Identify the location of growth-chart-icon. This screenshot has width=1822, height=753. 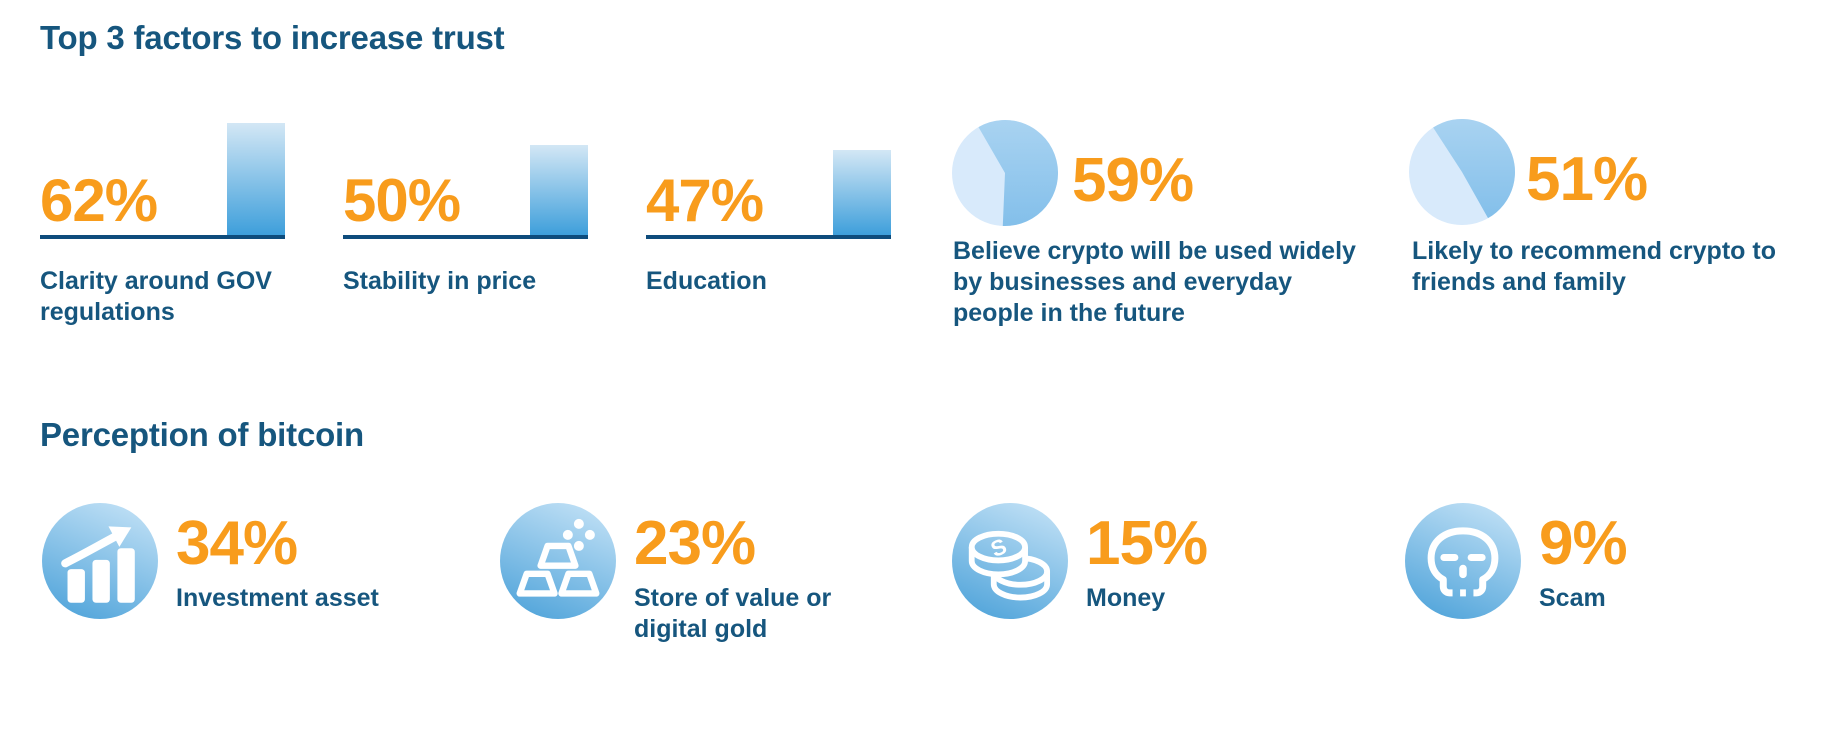
(100, 561).